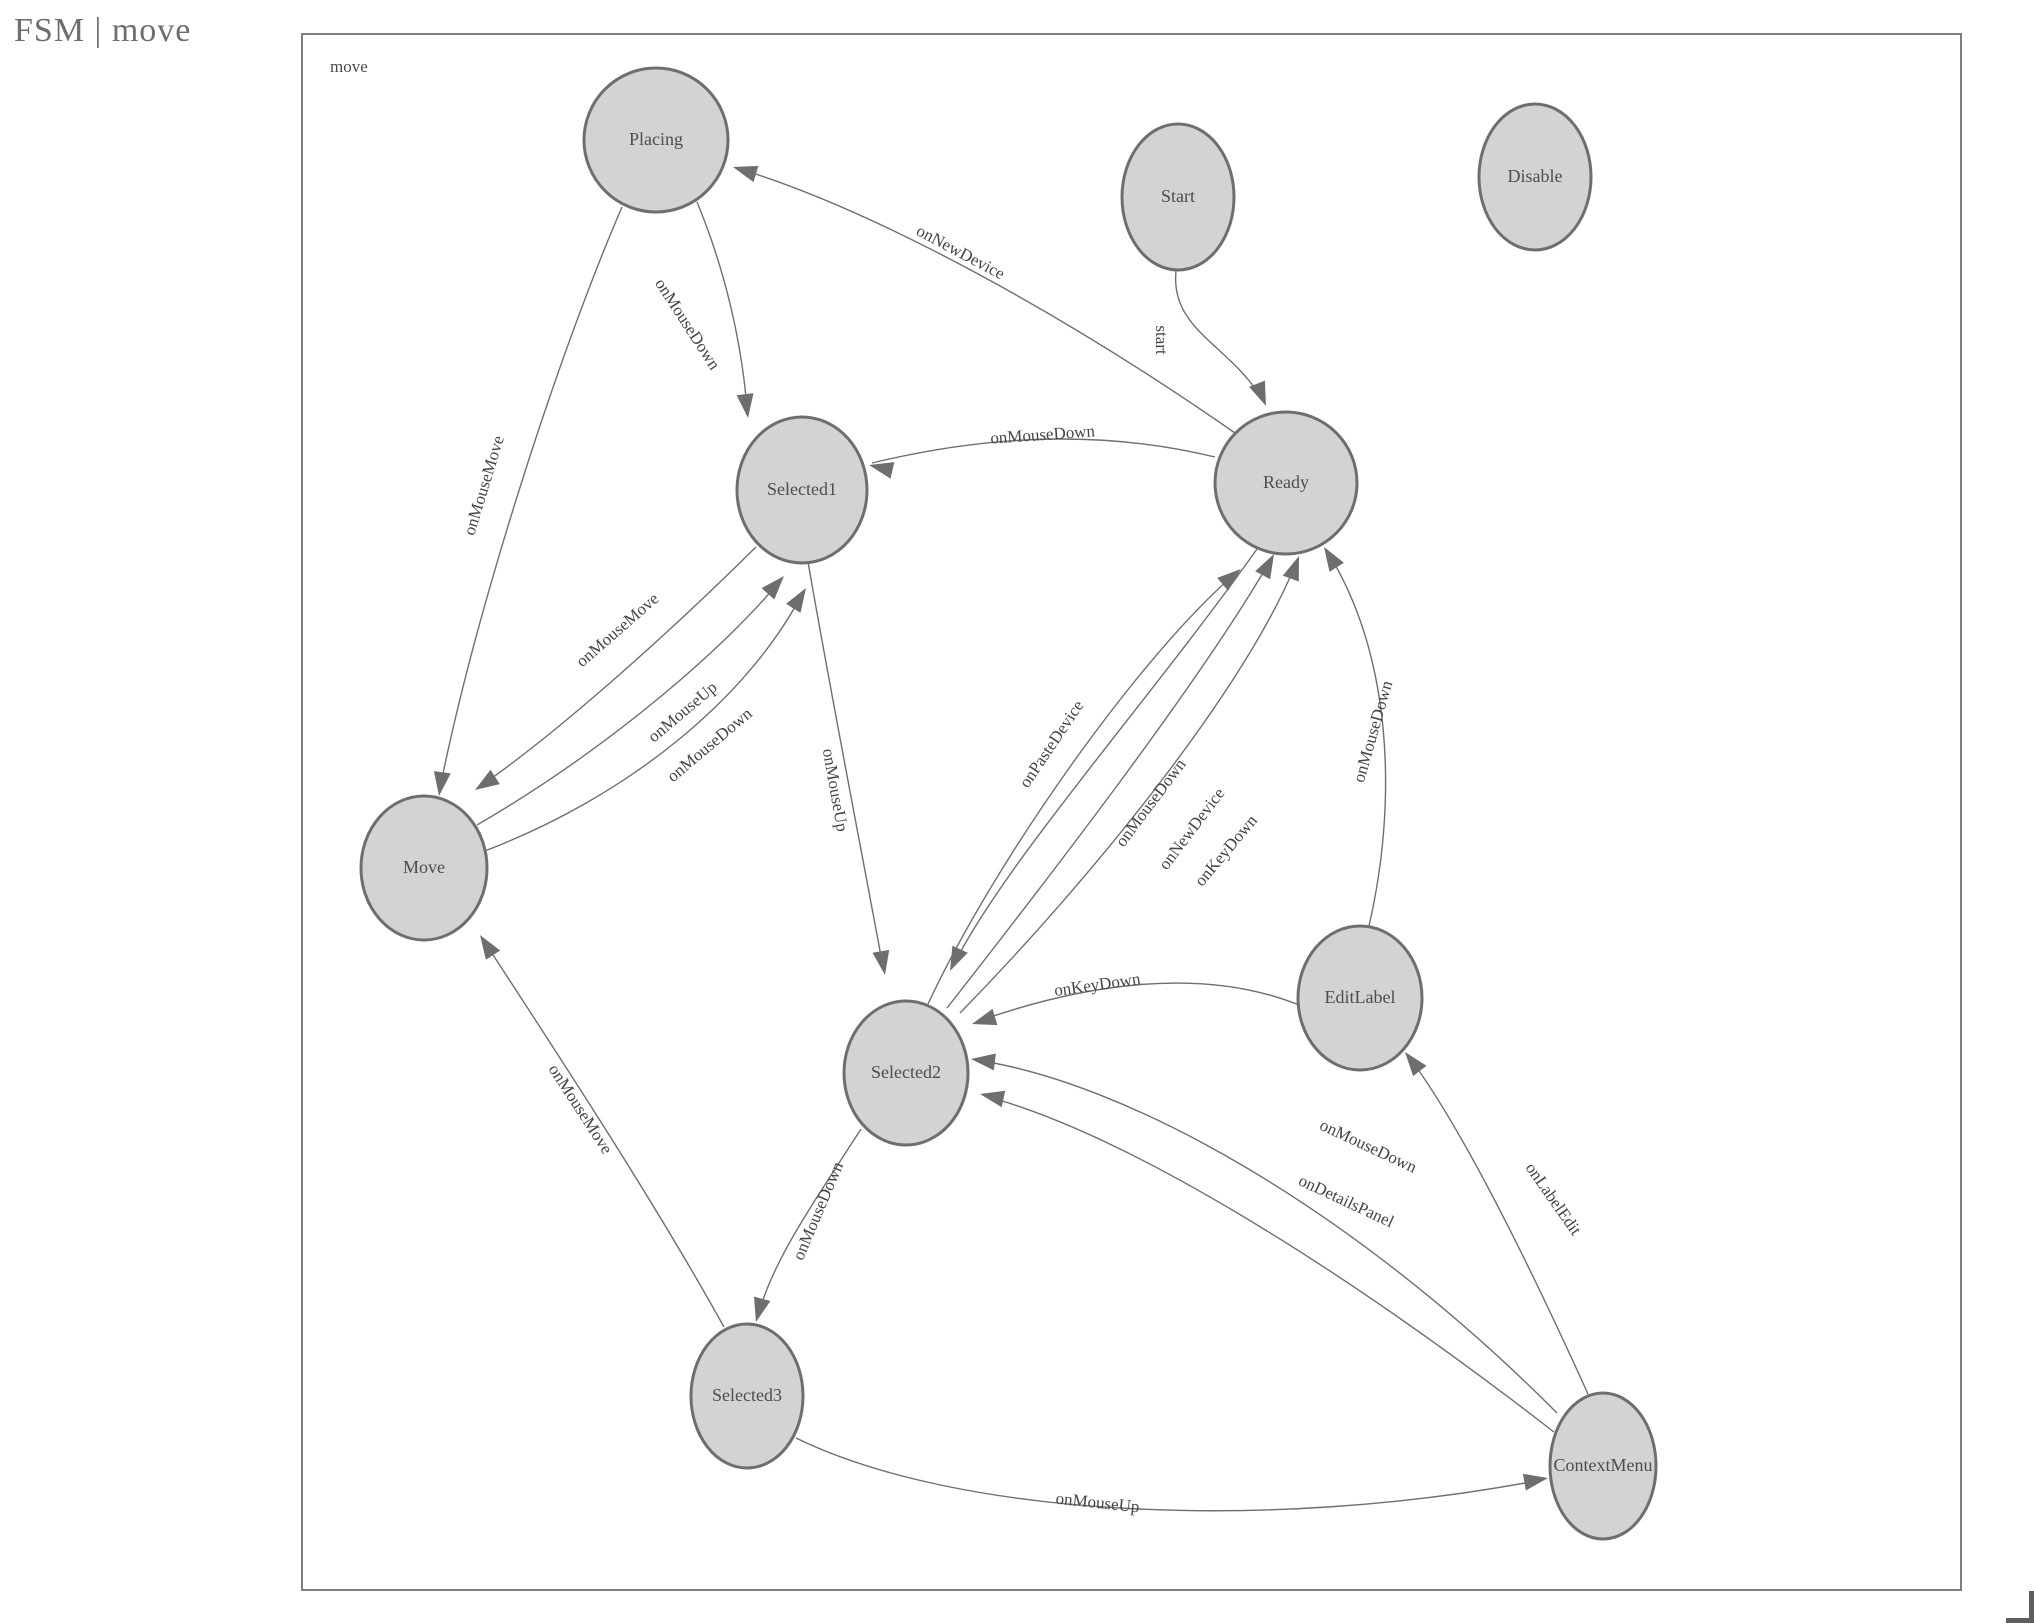 The height and width of the screenshot is (1624, 2034). What do you see at coordinates (2020, 1607) in the screenshot?
I see `resize-corner-icon` at bounding box center [2020, 1607].